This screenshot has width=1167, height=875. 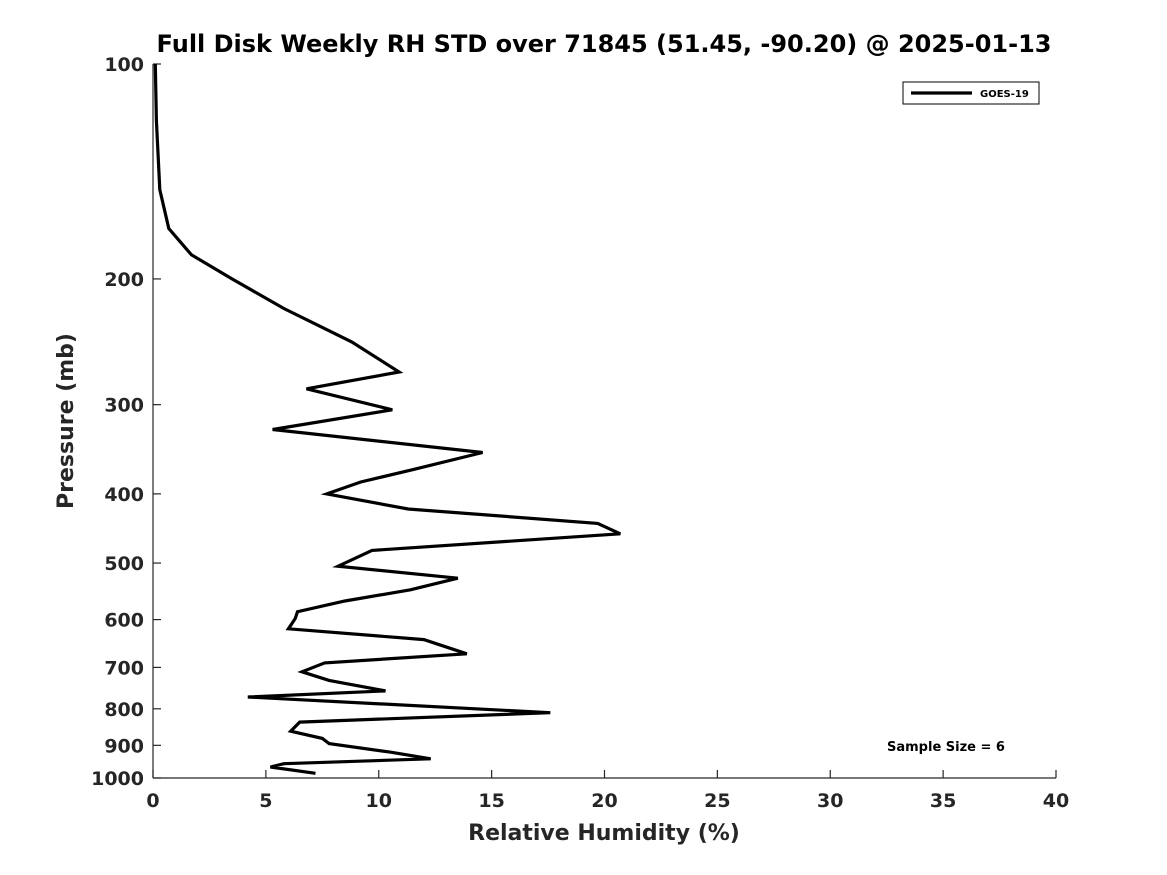 I want to click on y-tick-label: 600, so click(x=124, y=621).